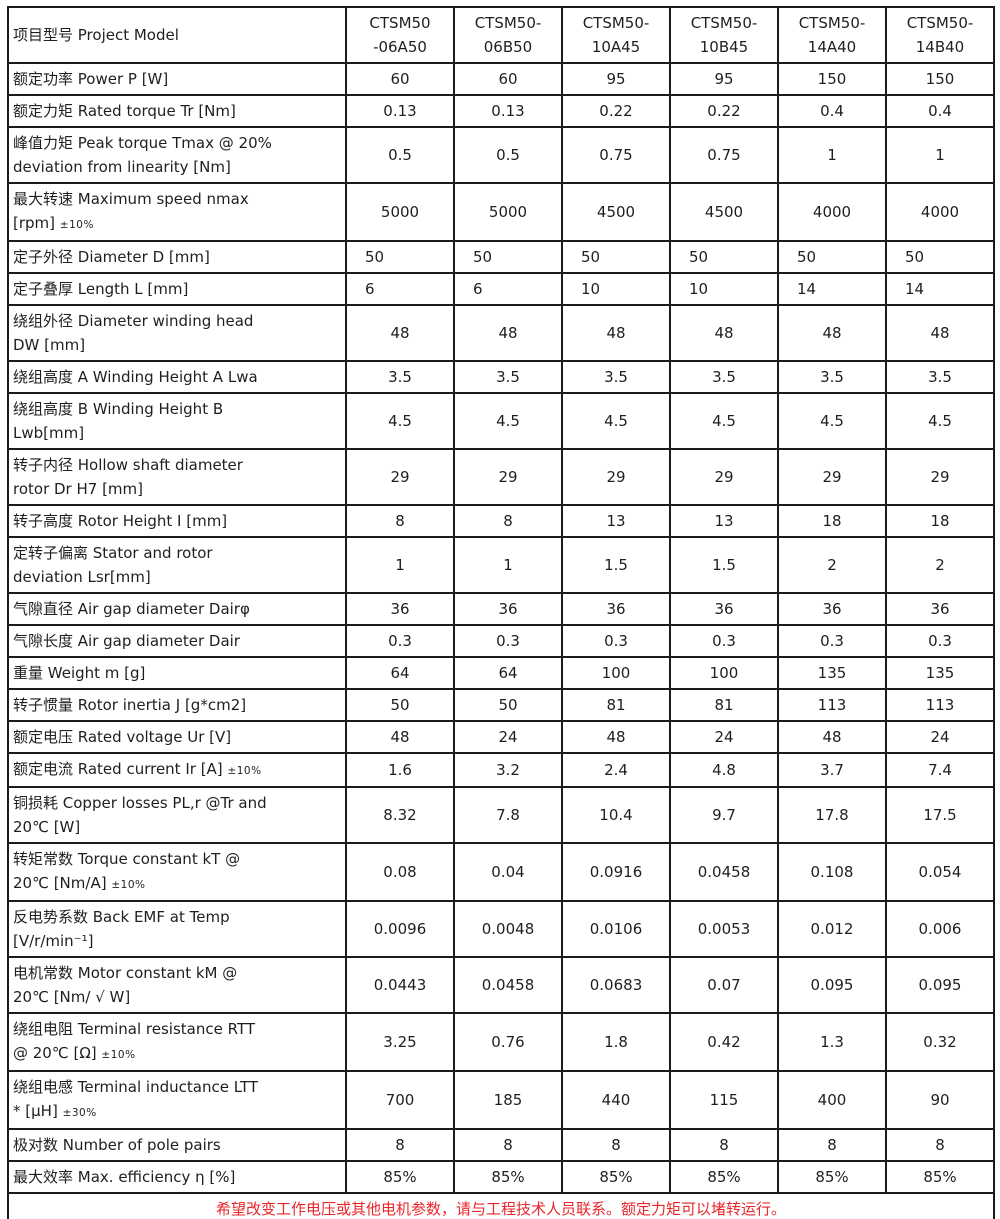 The image size is (1000, 1219). Describe the element at coordinates (940, 770) in the screenshot. I see `spec-value: 7.4` at that location.